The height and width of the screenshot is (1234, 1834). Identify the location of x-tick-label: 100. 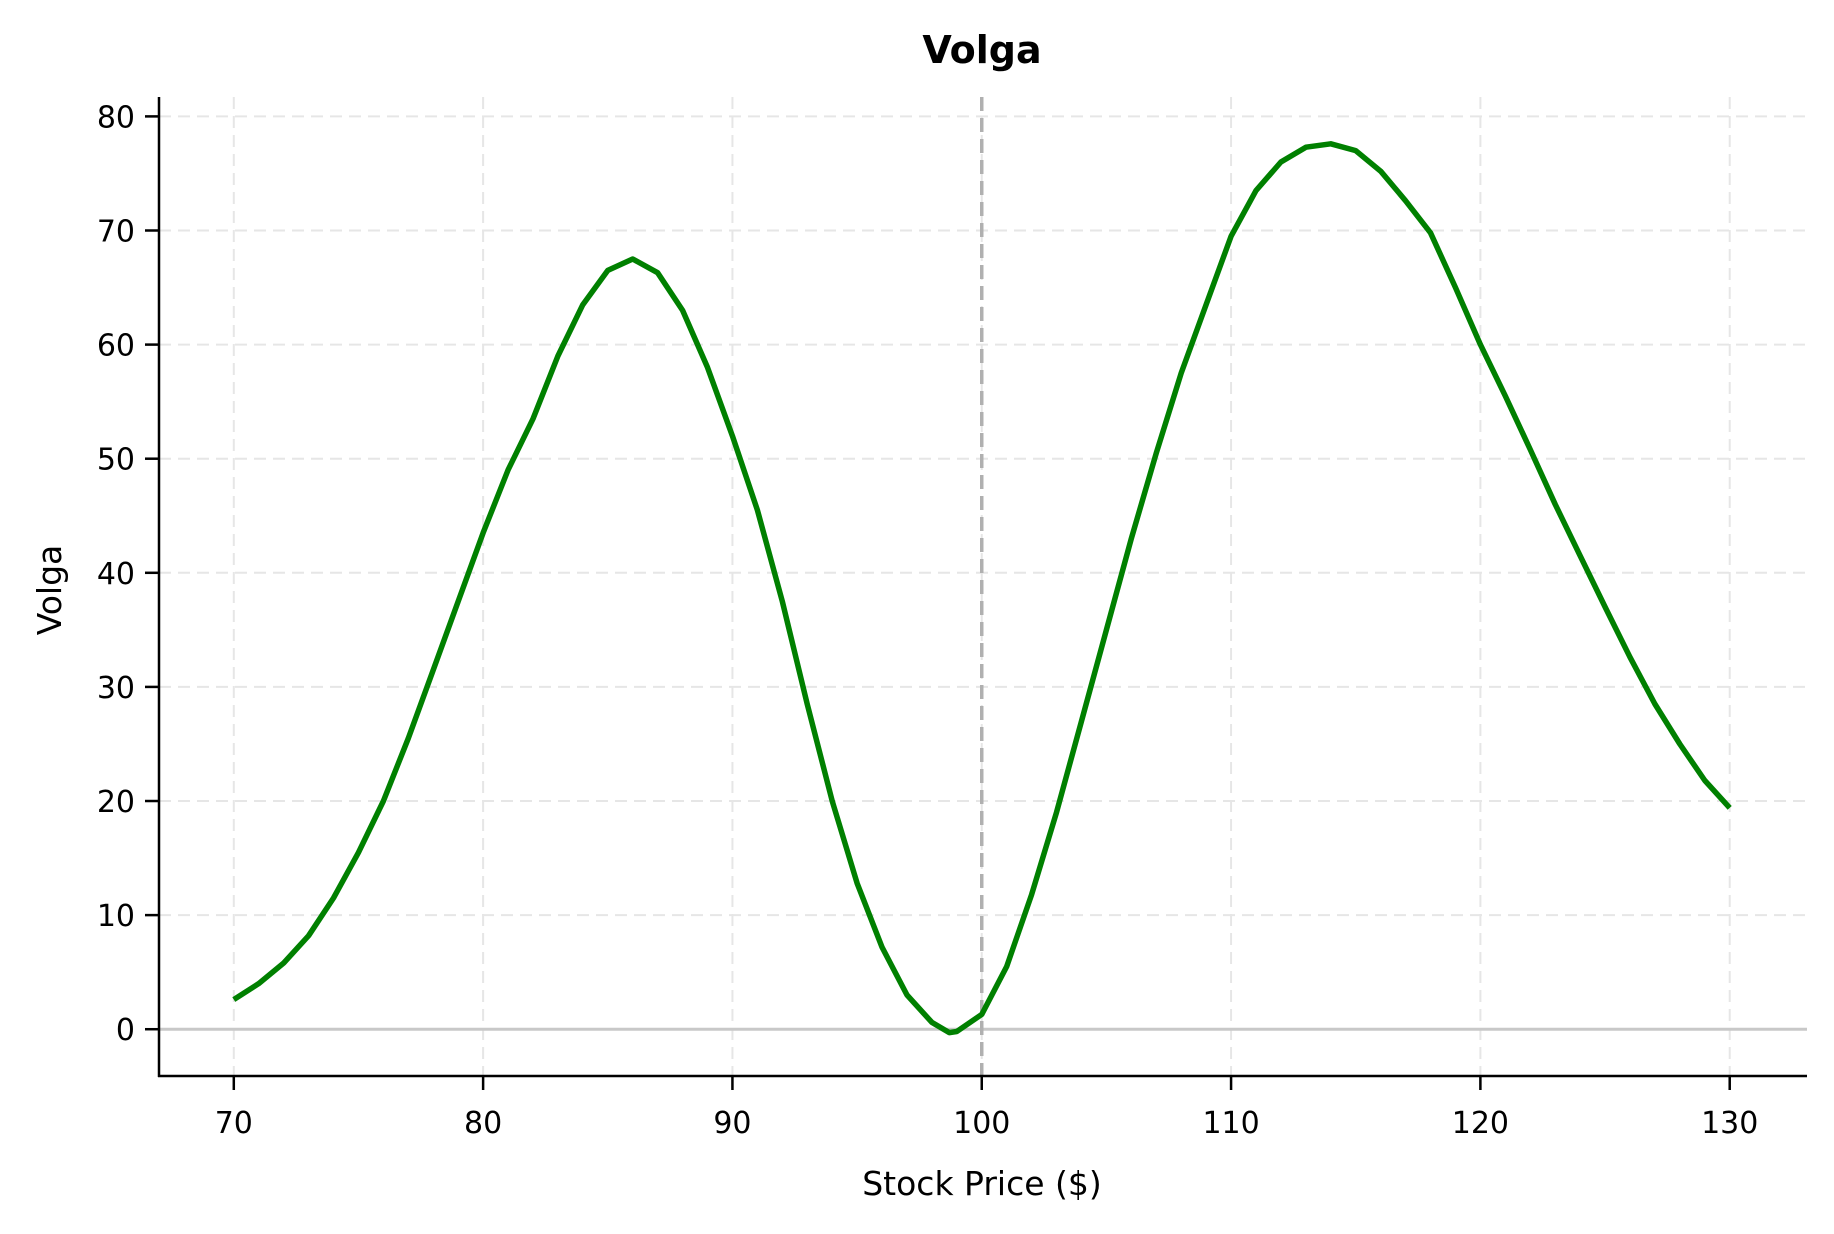
(981, 1123).